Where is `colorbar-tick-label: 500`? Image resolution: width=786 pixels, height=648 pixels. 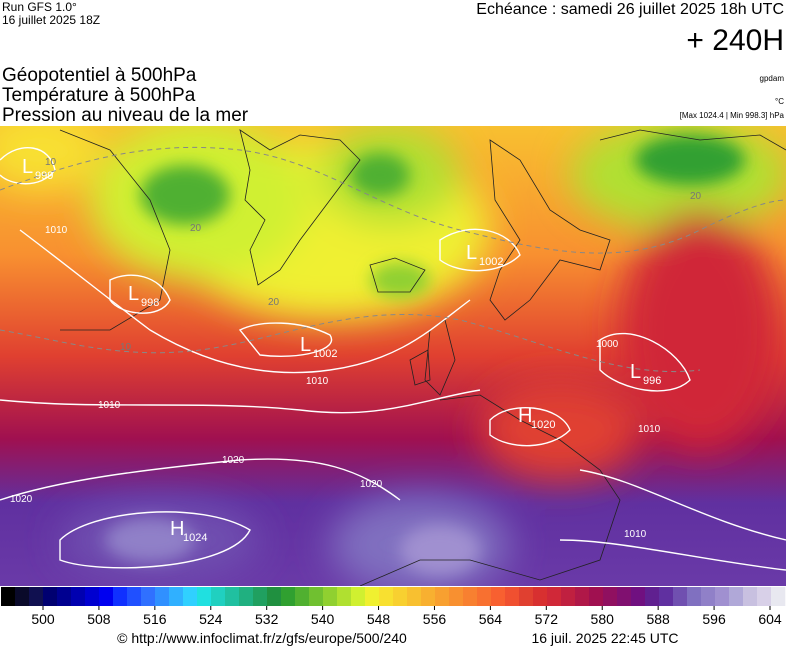 colorbar-tick-label: 500 is located at coordinates (43, 619).